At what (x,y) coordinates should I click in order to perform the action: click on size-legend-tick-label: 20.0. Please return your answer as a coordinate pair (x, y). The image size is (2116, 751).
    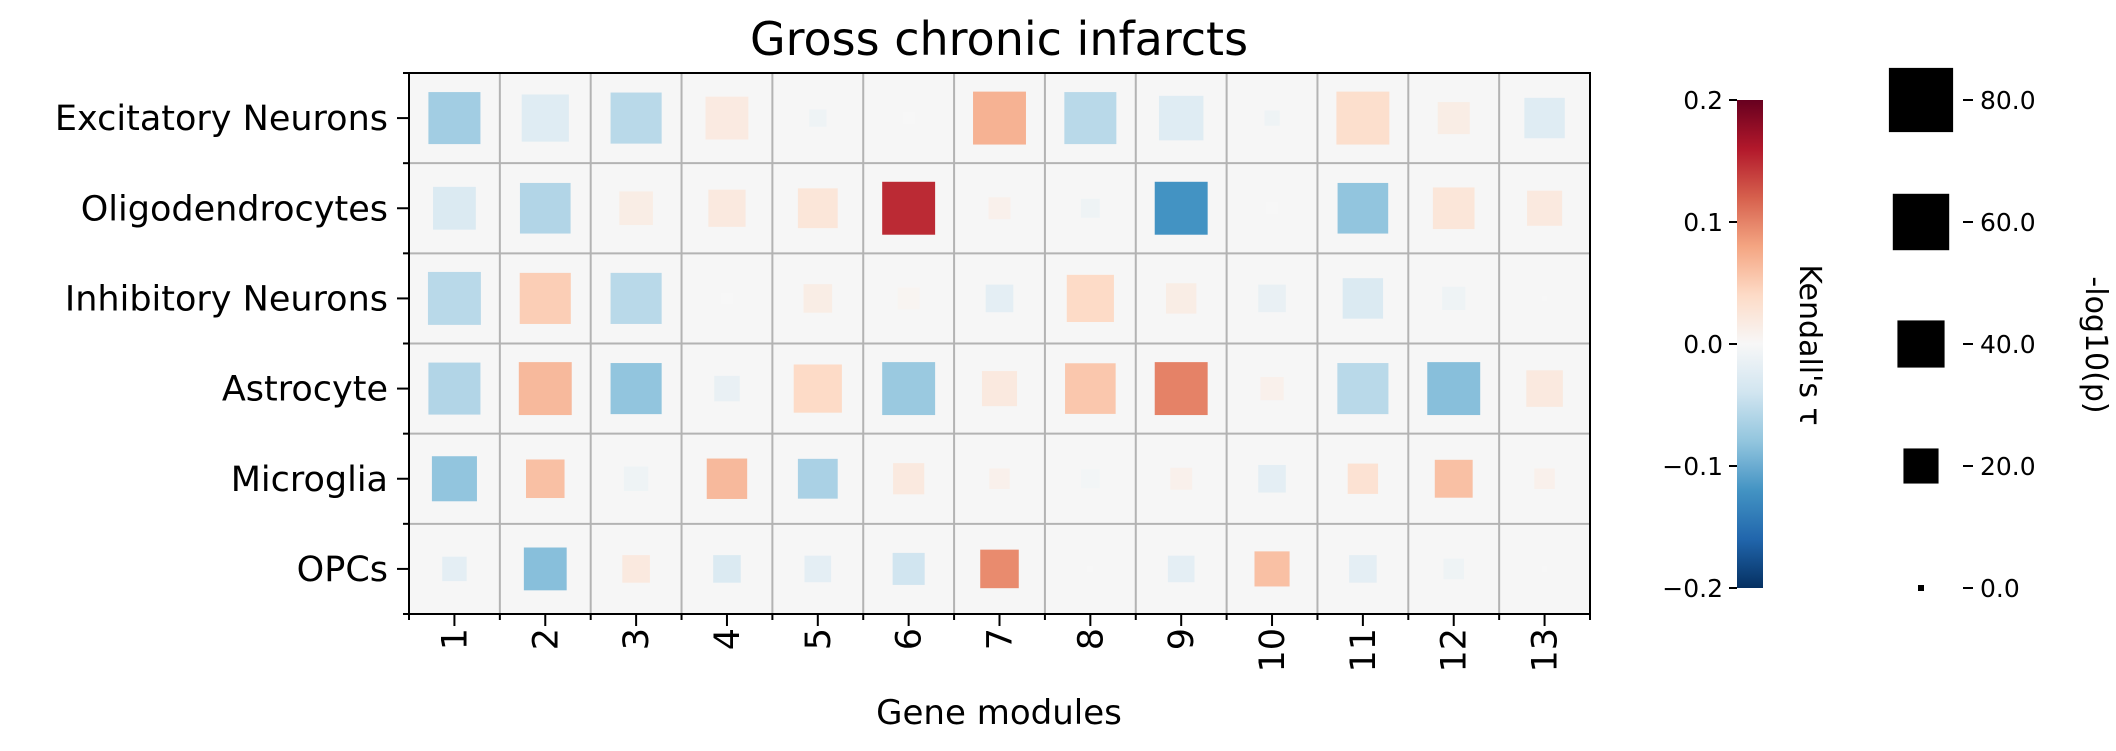
    Looking at the image, I should click on (2008, 466).